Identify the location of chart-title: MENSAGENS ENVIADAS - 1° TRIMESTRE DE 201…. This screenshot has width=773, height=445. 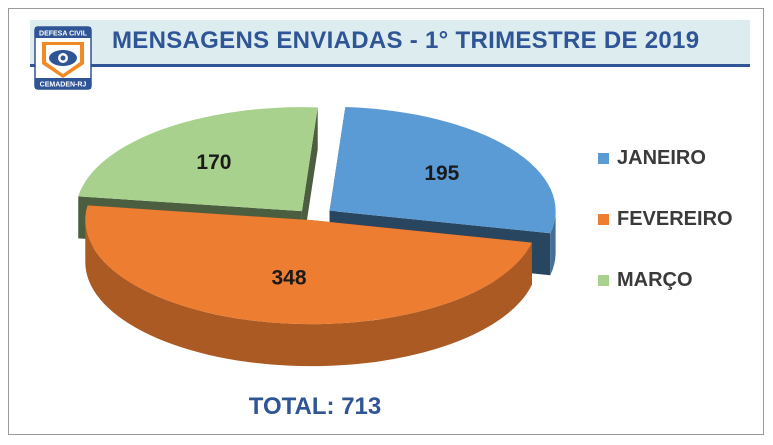
(406, 40).